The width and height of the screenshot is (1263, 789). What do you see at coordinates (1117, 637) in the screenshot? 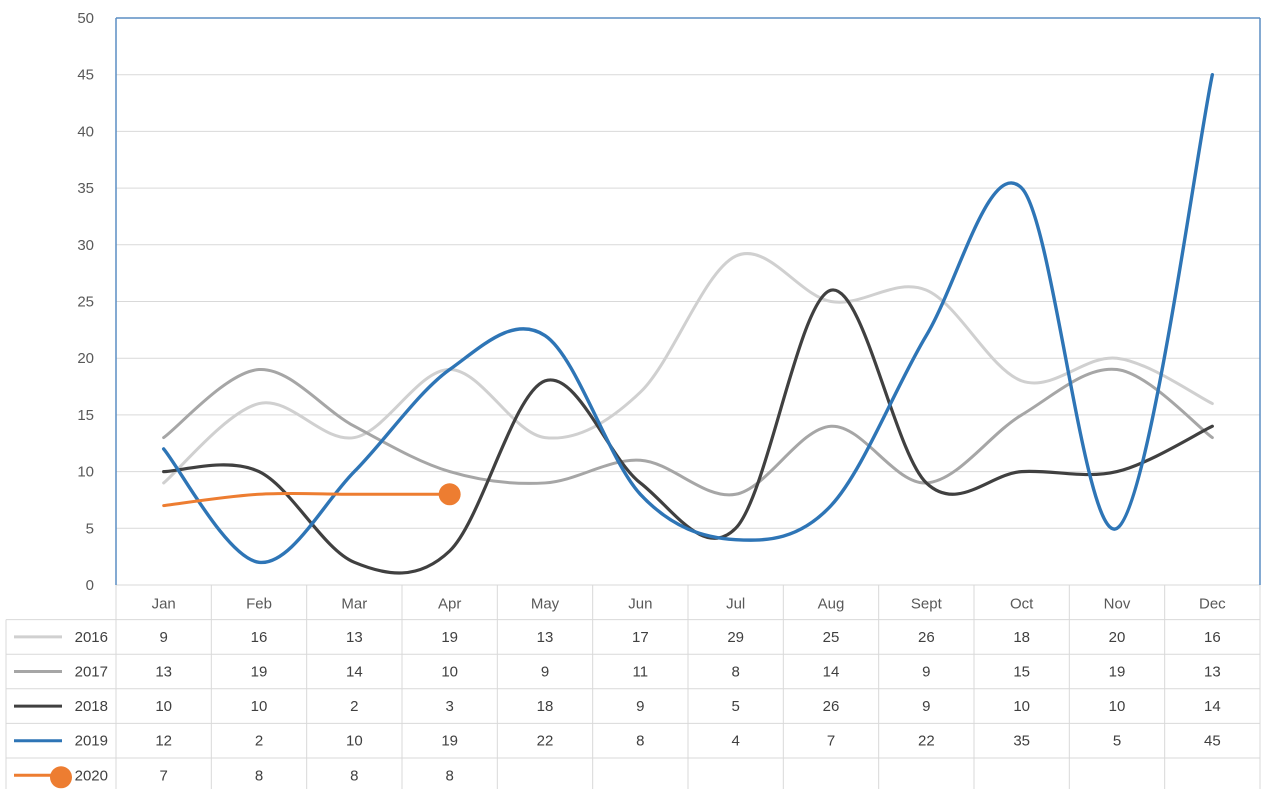
I see `table-cell: 20` at bounding box center [1117, 637].